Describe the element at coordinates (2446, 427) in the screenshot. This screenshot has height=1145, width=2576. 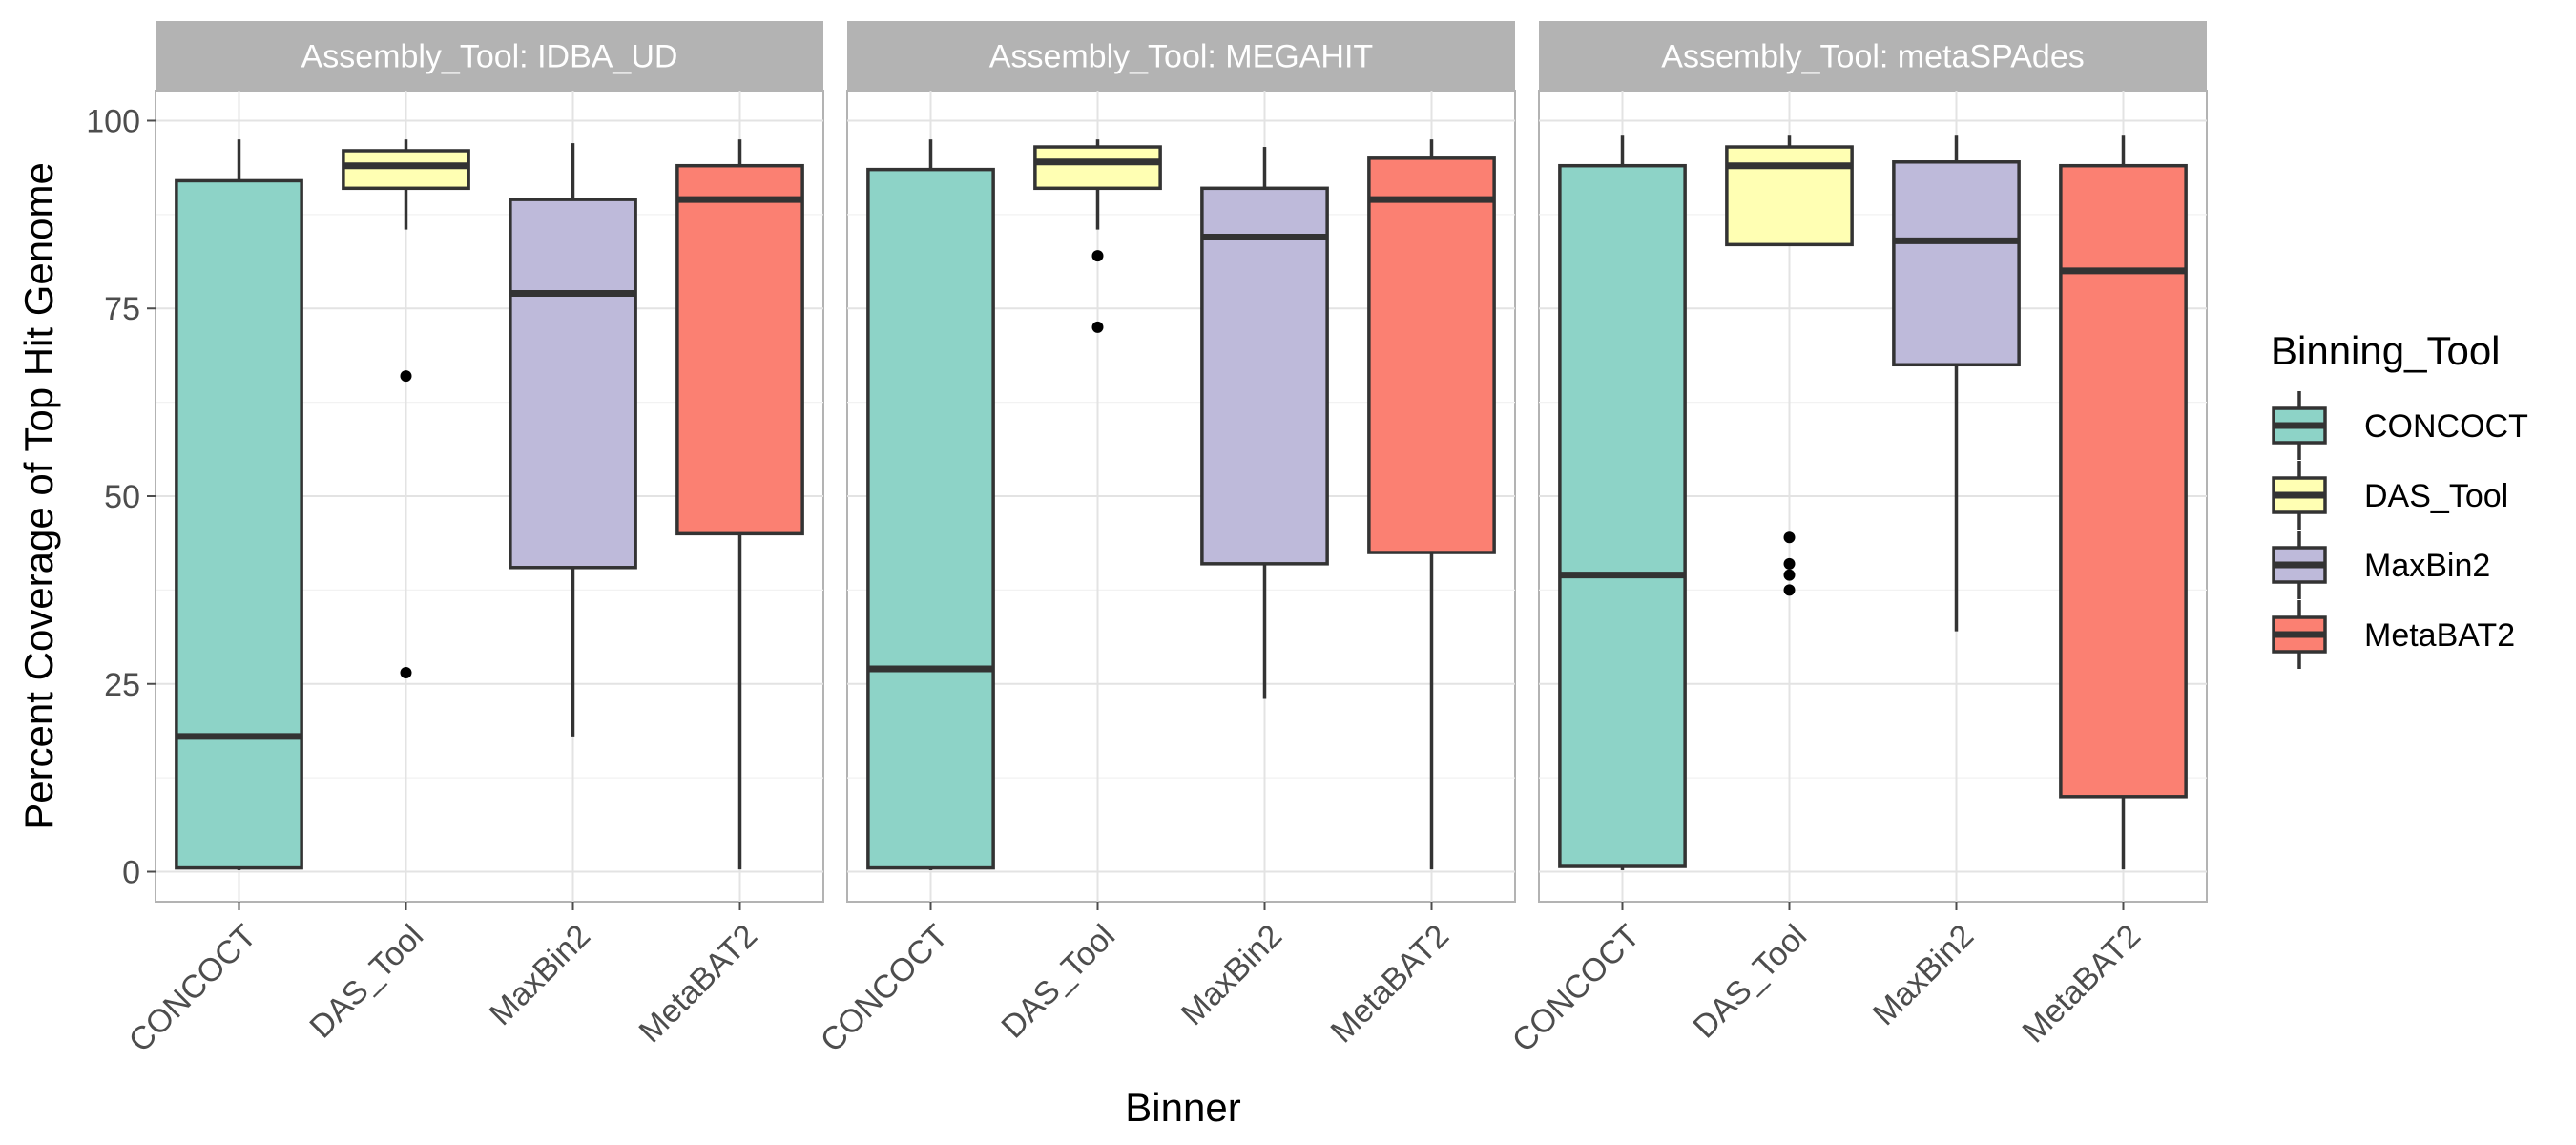
I see `legend-label: CONCOCT` at that location.